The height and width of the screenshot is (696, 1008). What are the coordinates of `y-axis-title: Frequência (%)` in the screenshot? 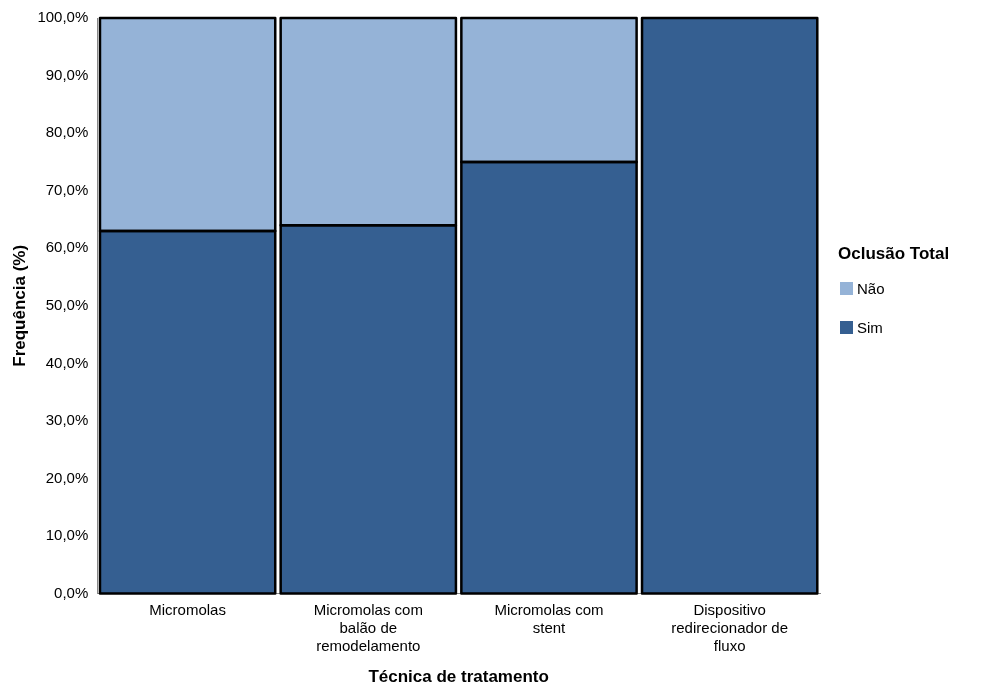 It's located at (19, 305).